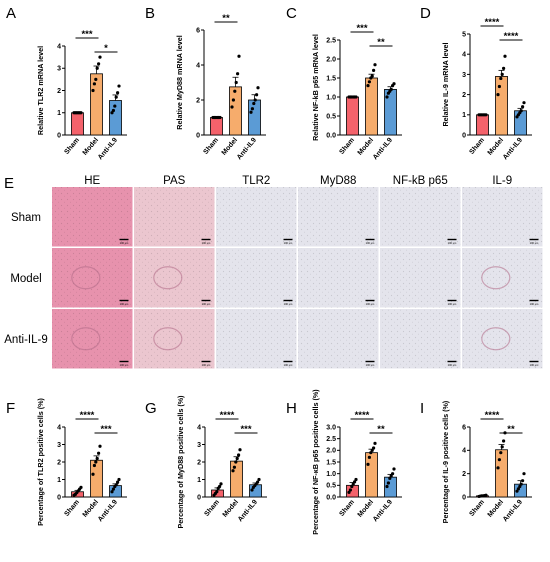 This screenshot has height=562, width=550. Describe the element at coordinates (59, 445) in the screenshot. I see `y-tick-label: 3` at that location.